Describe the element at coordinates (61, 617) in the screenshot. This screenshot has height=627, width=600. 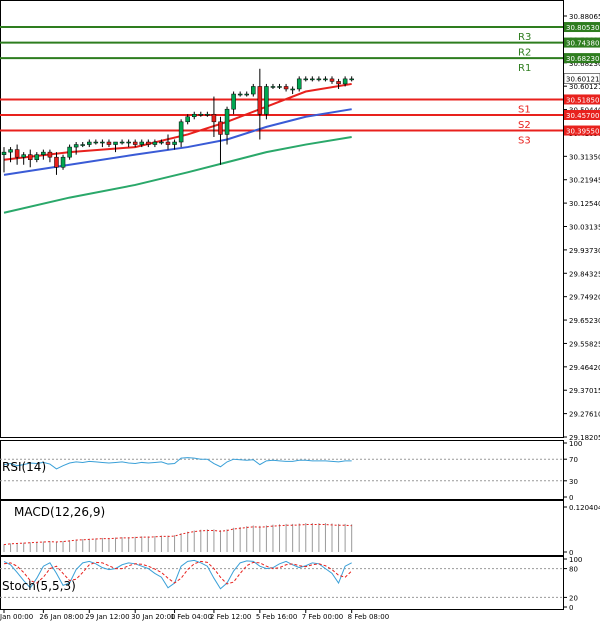
I see `time-tick-label: 26 Jan 08:00` at that location.